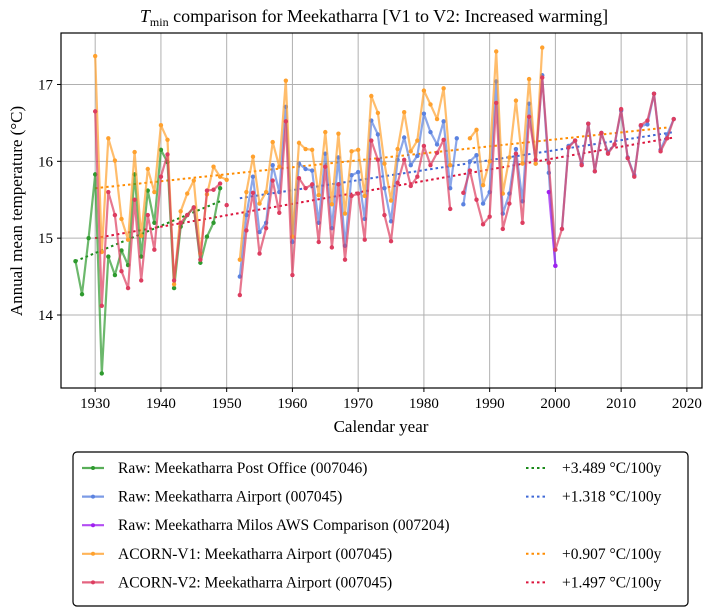 This screenshot has height=616, width=714. Describe the element at coordinates (255, 582) in the screenshot. I see `legend-label: ACORN-V2: Meekatharra Airport (007045)` at that location.